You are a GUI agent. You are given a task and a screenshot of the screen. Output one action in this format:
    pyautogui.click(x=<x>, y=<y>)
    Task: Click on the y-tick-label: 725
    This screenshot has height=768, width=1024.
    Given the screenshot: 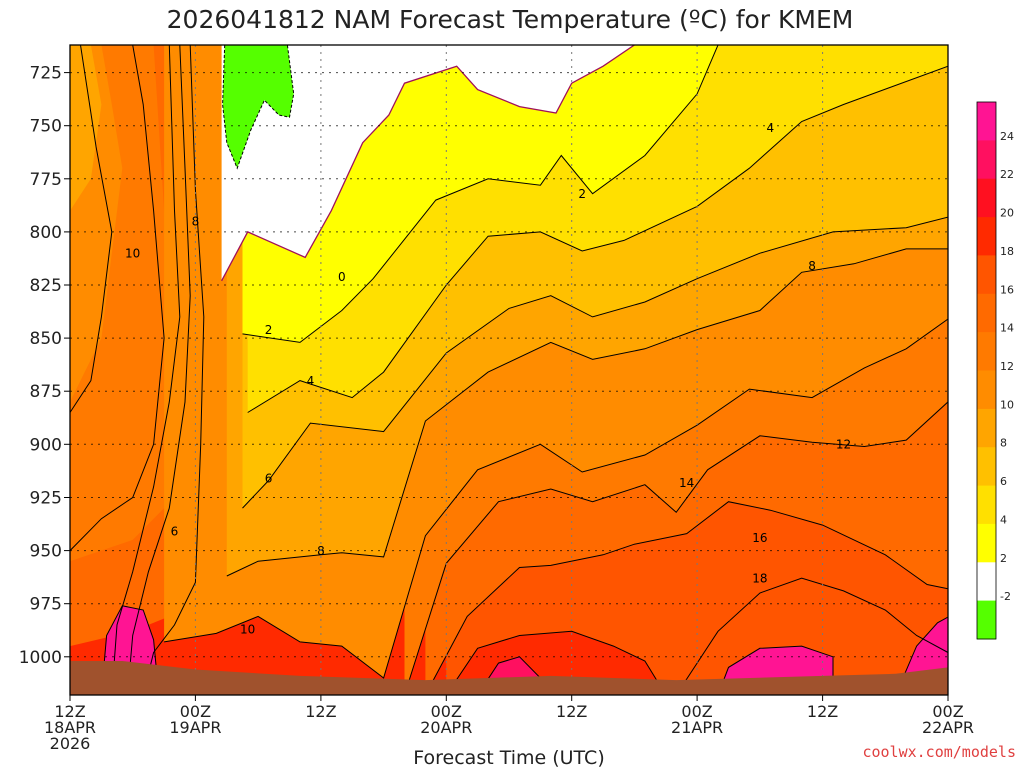 What is the action you would take?
    pyautogui.click(x=46, y=74)
    